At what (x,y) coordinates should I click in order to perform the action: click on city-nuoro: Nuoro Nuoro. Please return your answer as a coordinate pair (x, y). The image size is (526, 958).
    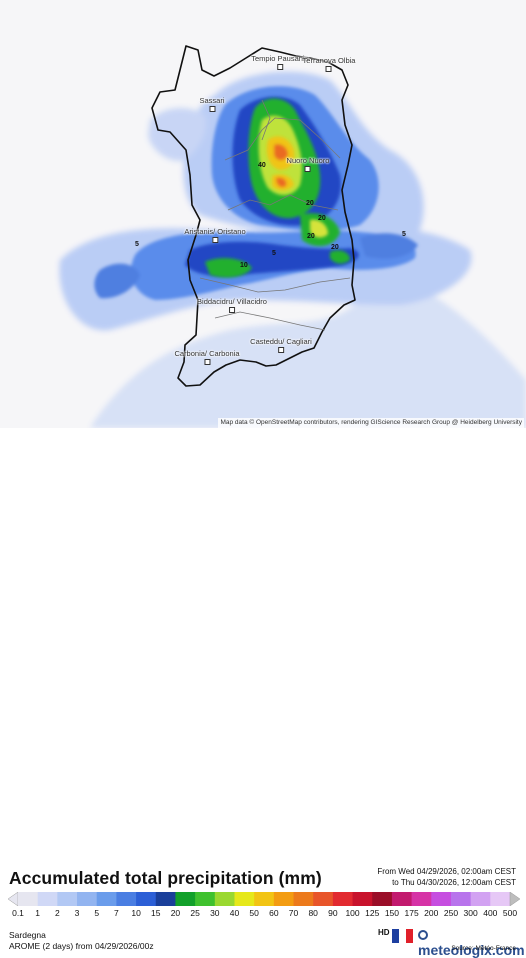
    Looking at the image, I should click on (308, 164).